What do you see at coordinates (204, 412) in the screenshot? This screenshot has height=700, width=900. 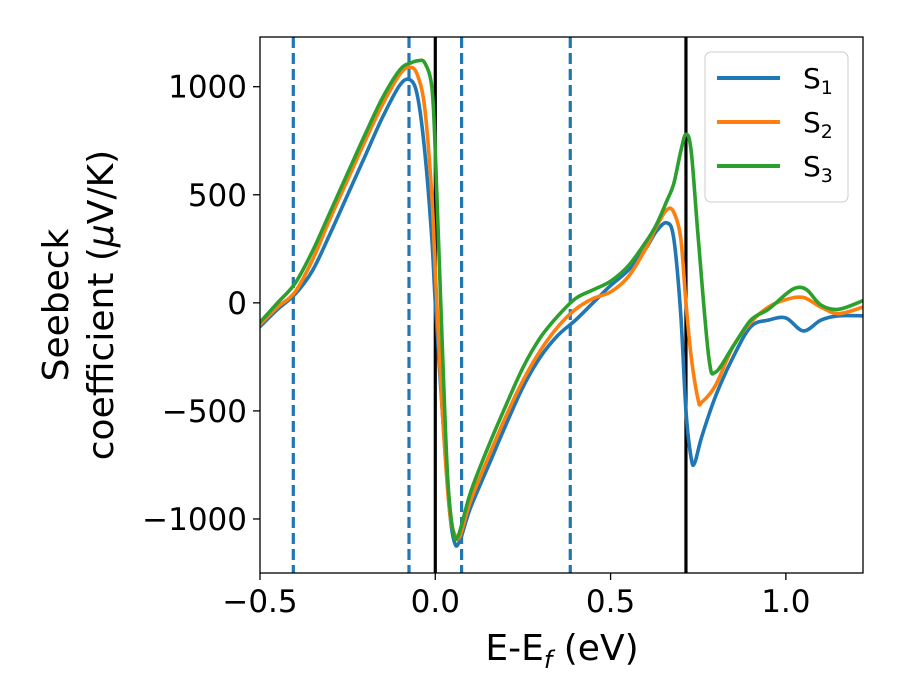 I see `y-tick-label: −500` at bounding box center [204, 412].